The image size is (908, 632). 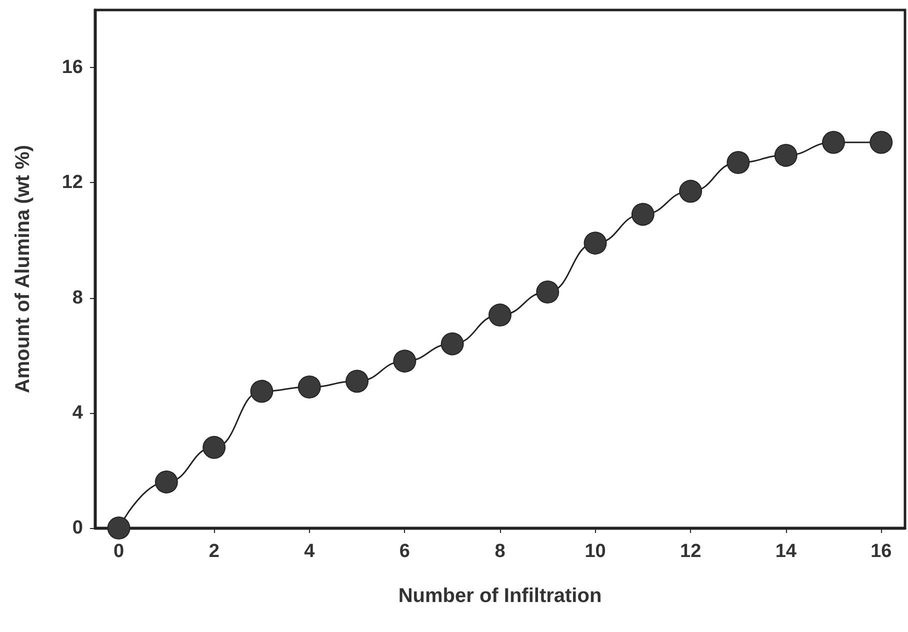 I want to click on x-tick-label: 4, so click(x=310, y=551).